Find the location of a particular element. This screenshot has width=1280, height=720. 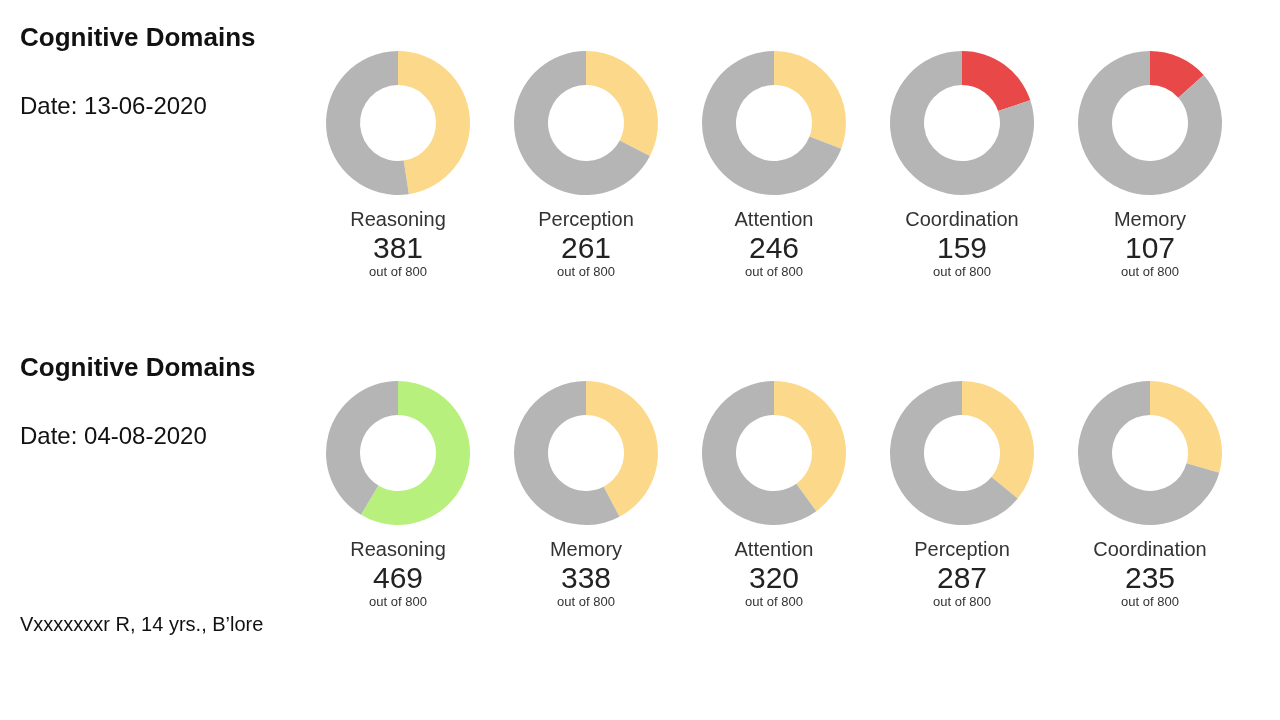

text: Date: 04-08-2020 is located at coordinates (113, 435).